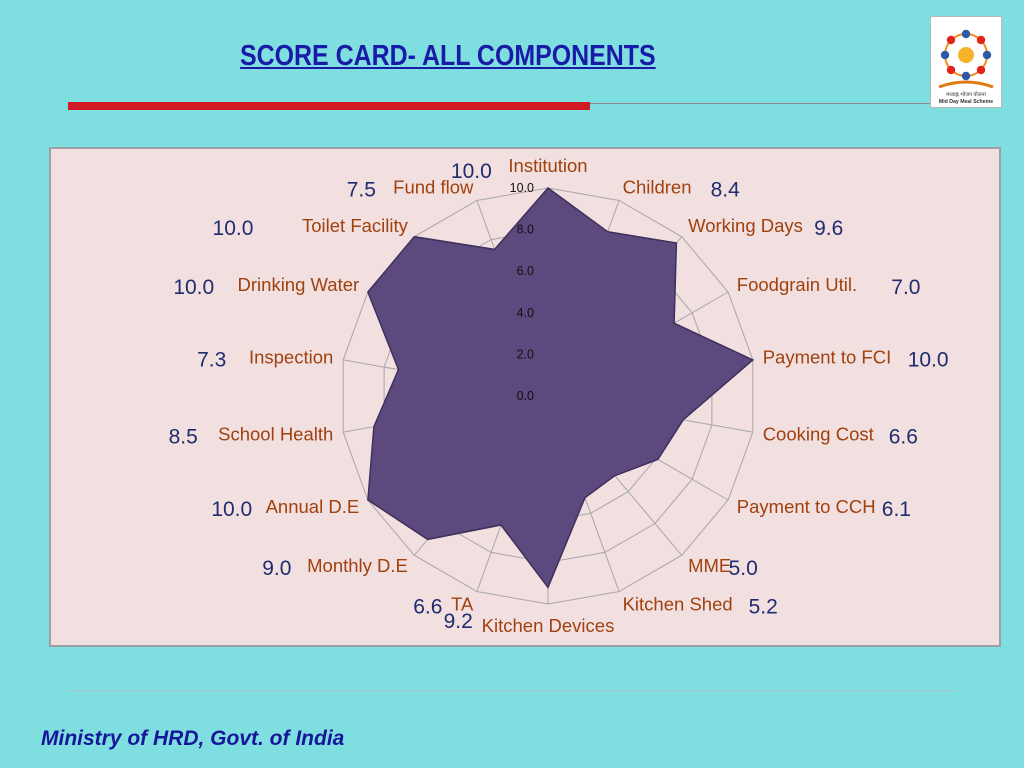 This screenshot has height=768, width=1024. Describe the element at coordinates (361, 189) in the screenshot. I see `radar-value-label: 7.5` at that location.